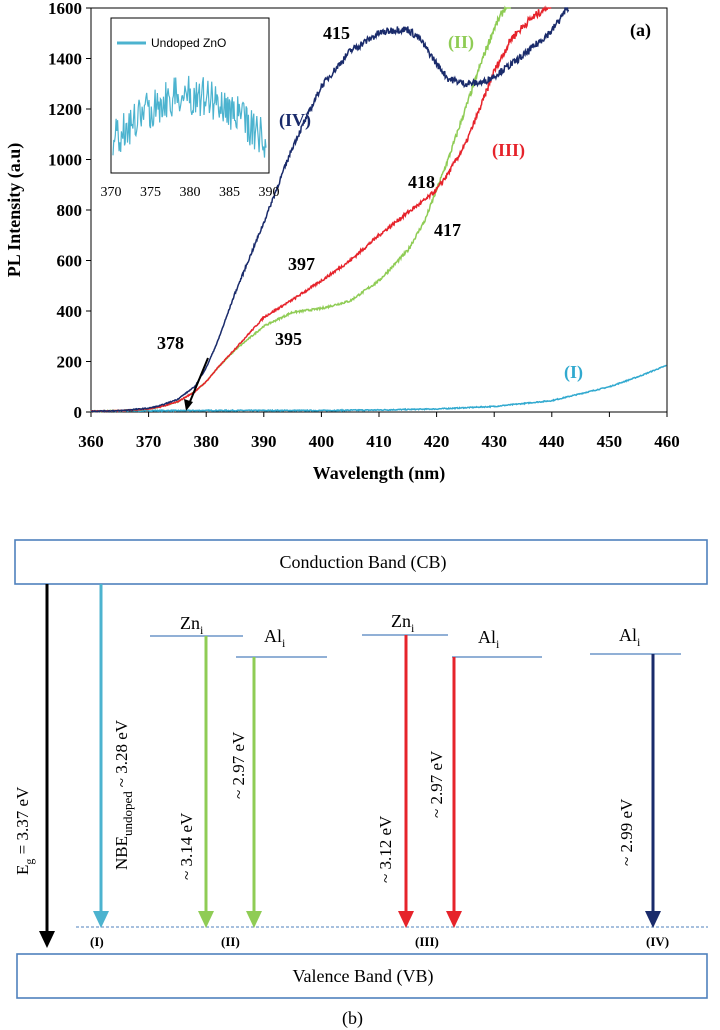  Describe the element at coordinates (70, 362) in the screenshot. I see `y-tick-label: 200` at that location.